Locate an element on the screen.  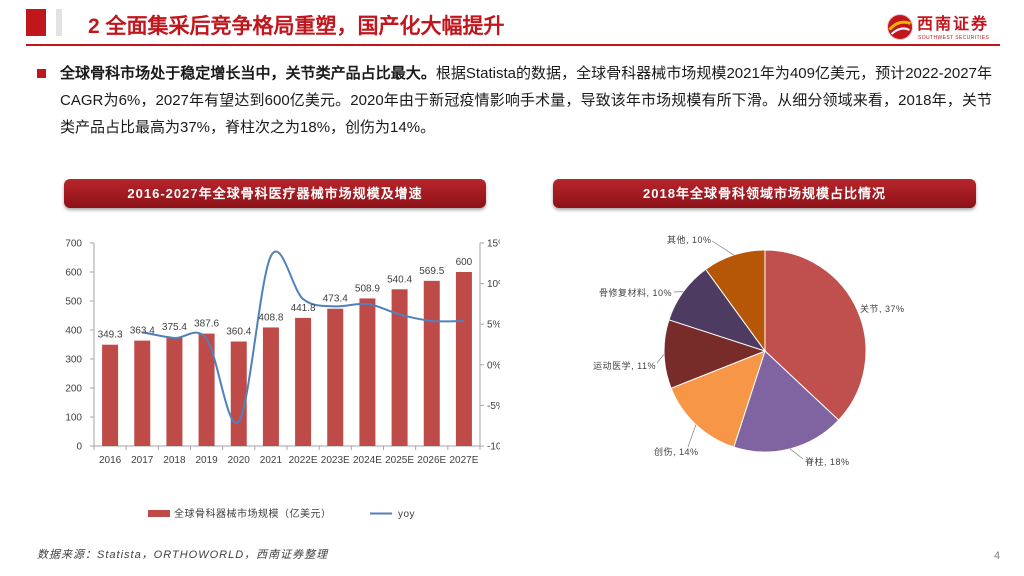
chart-legend: 全球骨科器械市场规模（亿美元） yoy is located at coordinates (281, 513).